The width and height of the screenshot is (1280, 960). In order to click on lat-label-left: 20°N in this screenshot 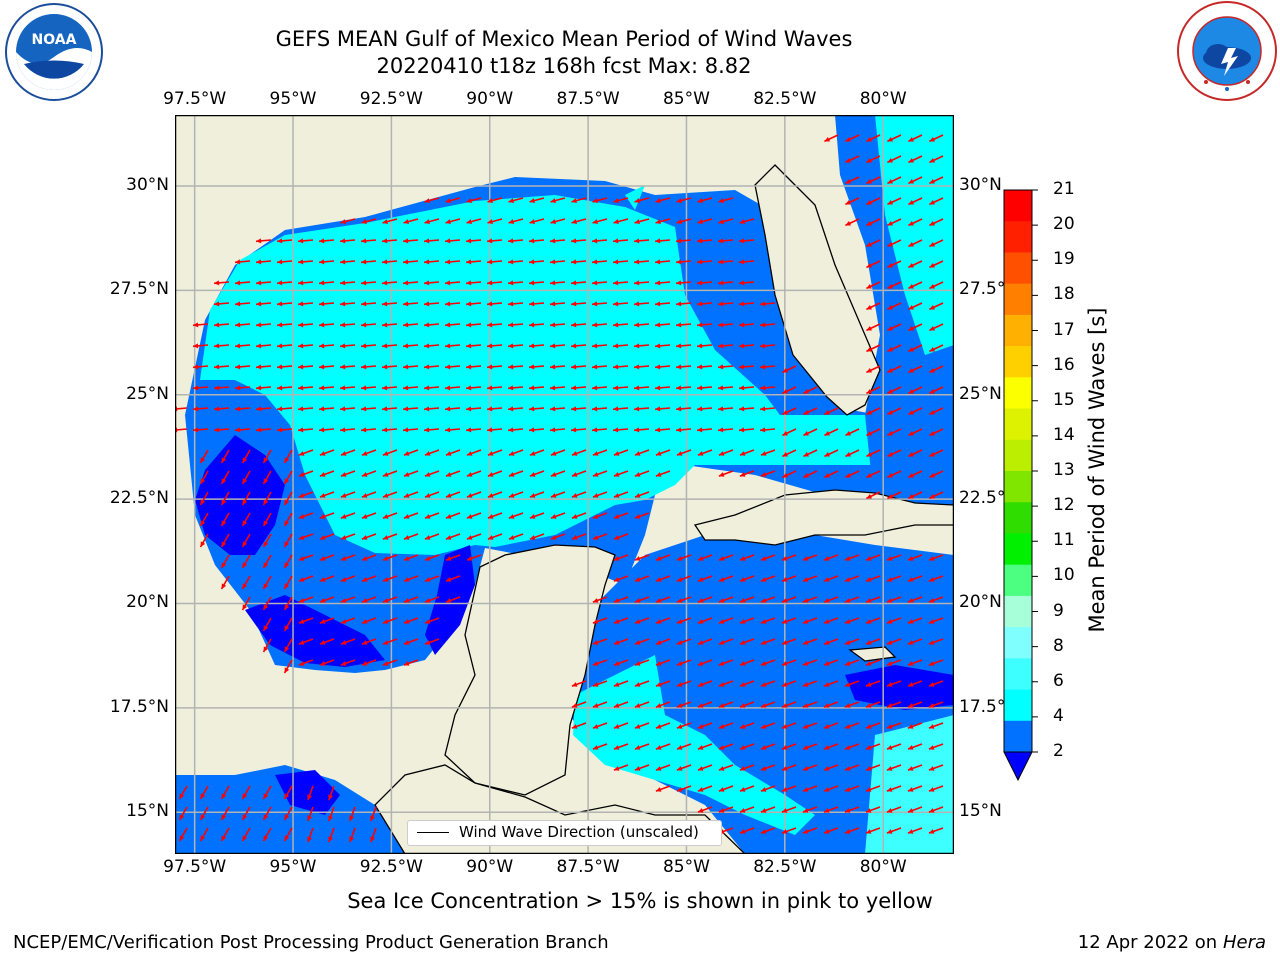, I will do `click(147, 602)`.